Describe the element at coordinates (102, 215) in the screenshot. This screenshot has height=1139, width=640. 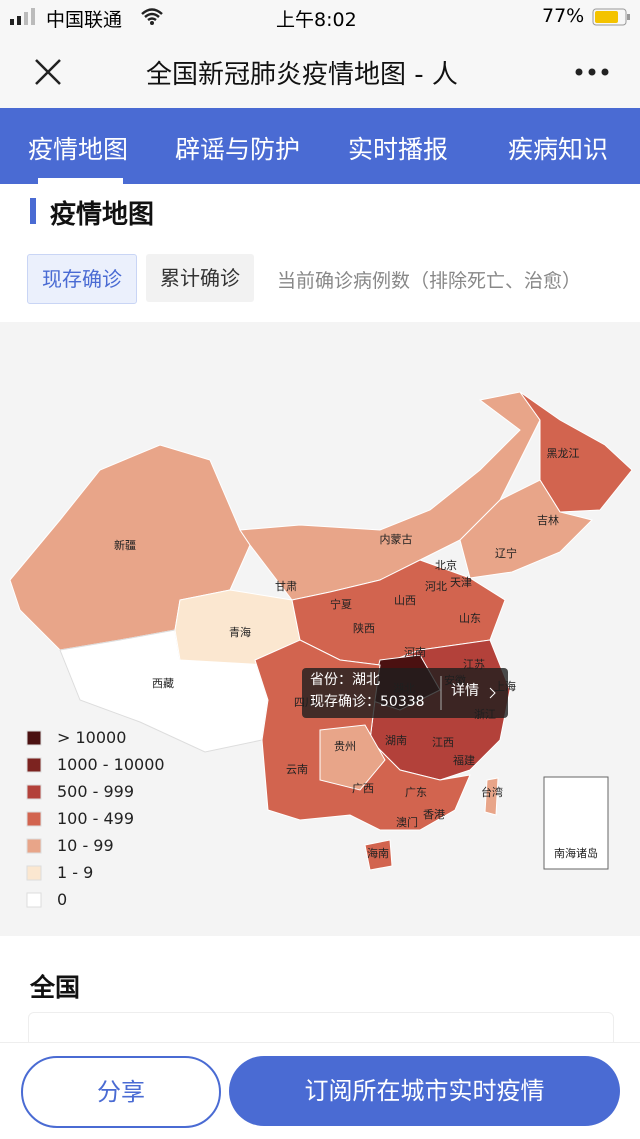
I see `section-title: 疫情地图` at that location.